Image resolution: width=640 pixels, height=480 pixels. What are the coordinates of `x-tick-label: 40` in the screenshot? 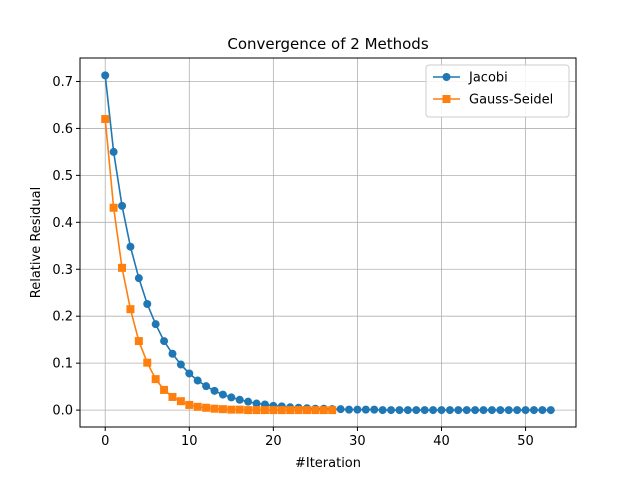 It's located at (441, 441).